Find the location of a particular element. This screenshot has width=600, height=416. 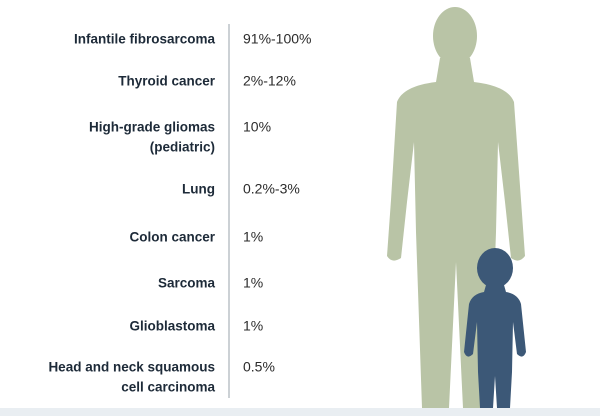

row-label: Sarcoma is located at coordinates (187, 283).